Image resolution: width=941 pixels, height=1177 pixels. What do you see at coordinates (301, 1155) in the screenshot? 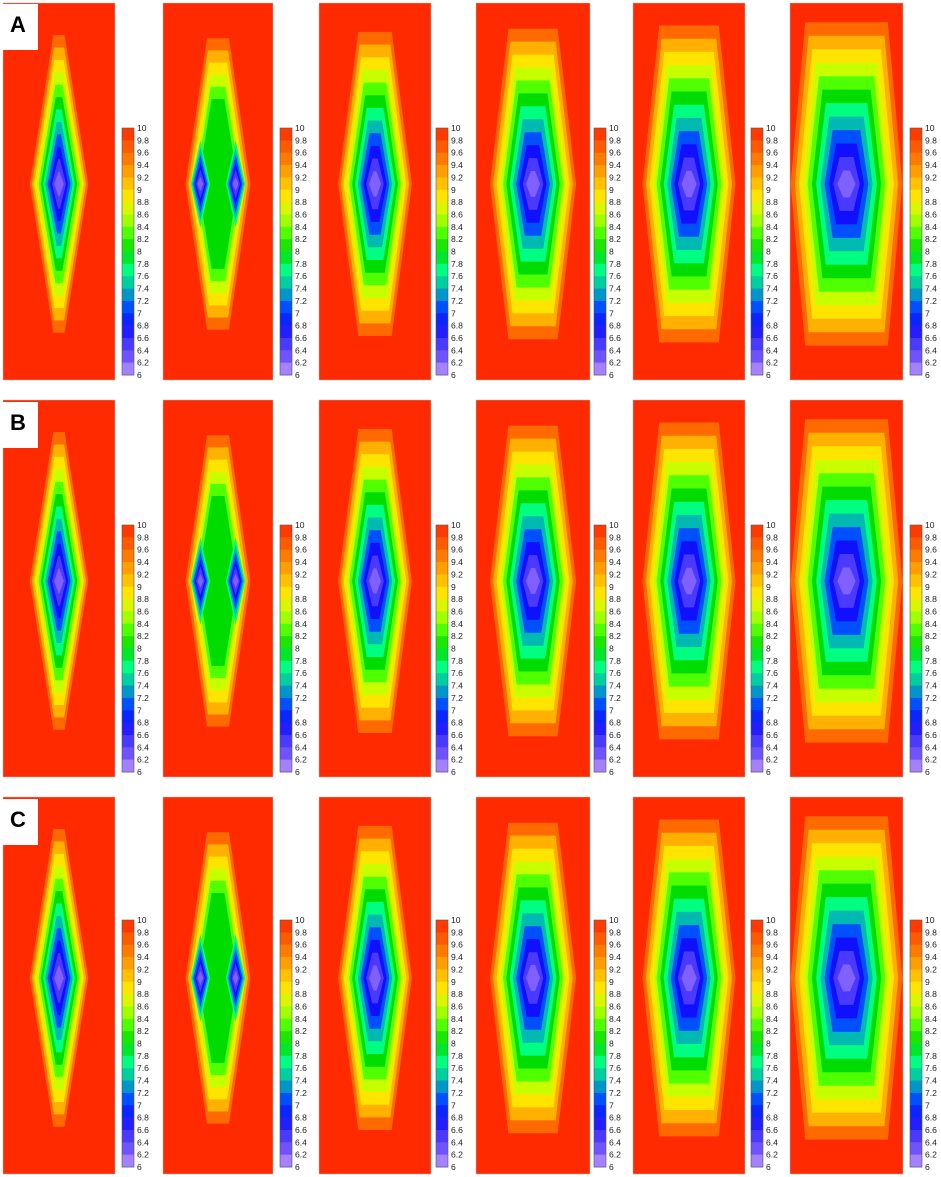
I see `colorbar-tick-label: 6.2` at bounding box center [301, 1155].